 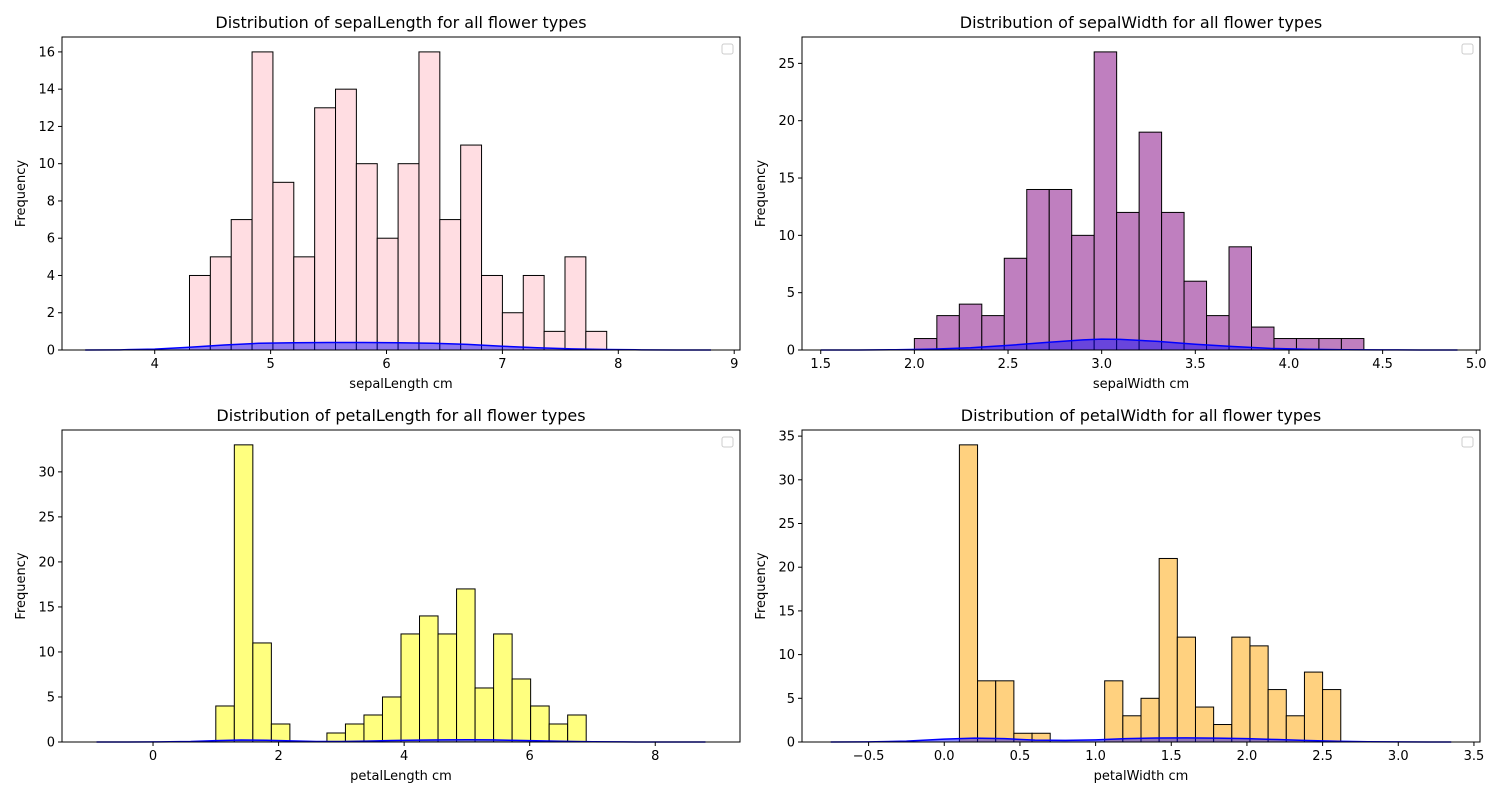 What do you see at coordinates (1289, 364) in the screenshot?
I see `x-tick-label: 4.0` at bounding box center [1289, 364].